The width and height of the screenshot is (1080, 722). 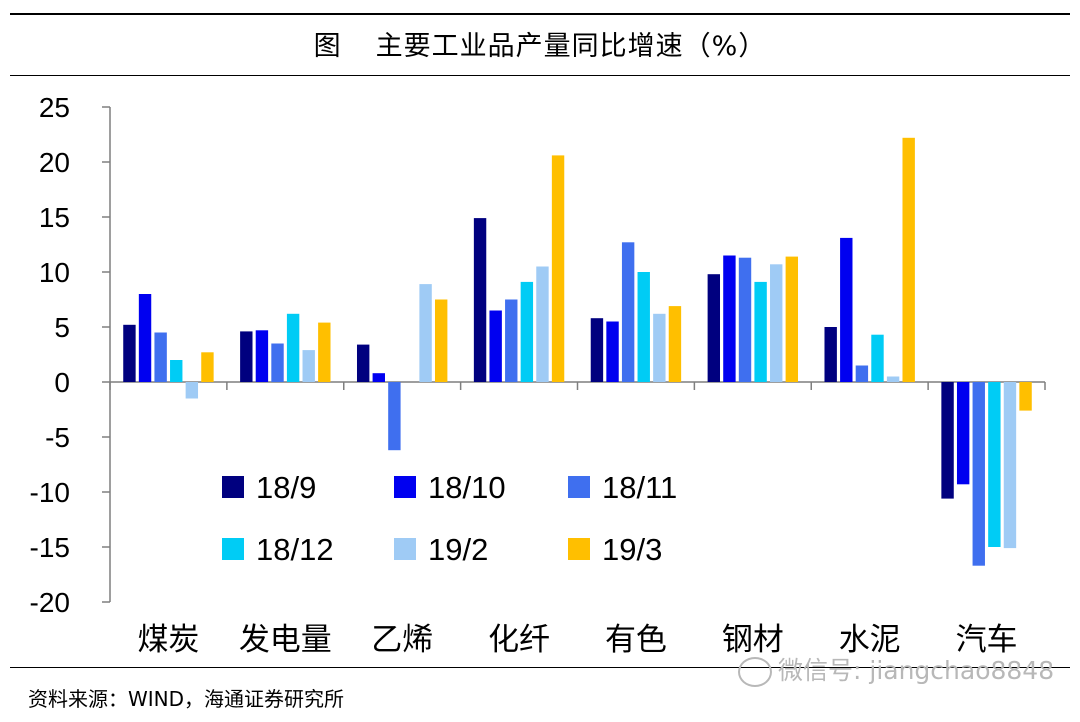 What do you see at coordinates (639, 487) in the screenshot?
I see `legend-label: 18/11` at bounding box center [639, 487].